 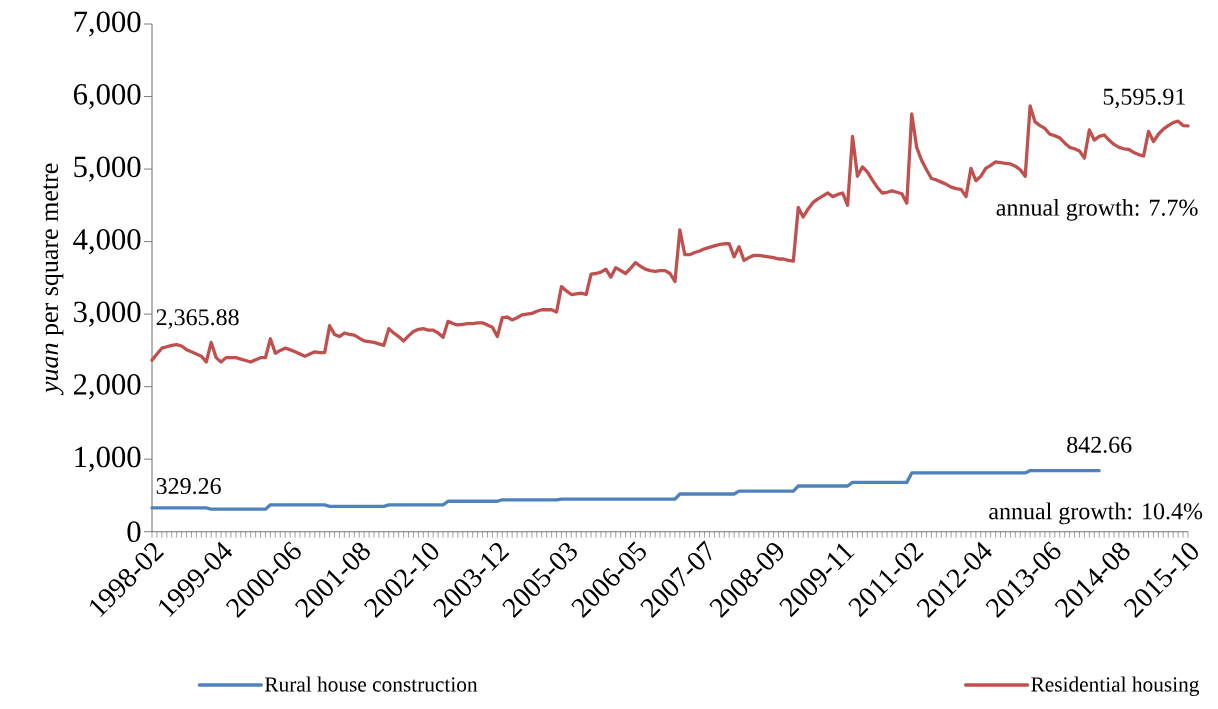 I want to click on legend-label: Rural house construction, so click(x=371, y=684).